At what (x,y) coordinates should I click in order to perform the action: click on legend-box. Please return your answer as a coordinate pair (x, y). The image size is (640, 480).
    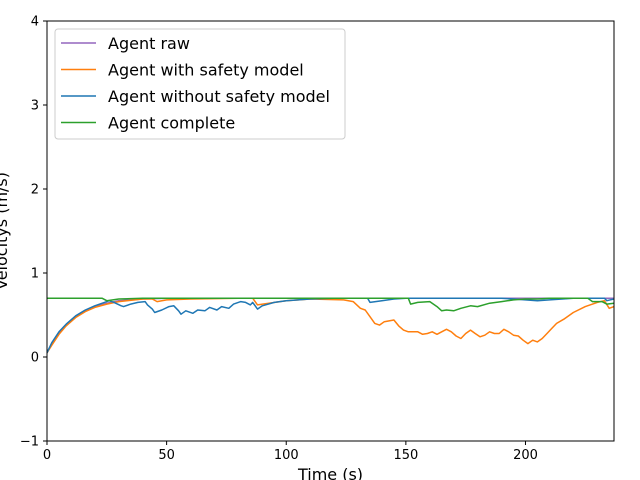
    Looking at the image, I should click on (200, 84).